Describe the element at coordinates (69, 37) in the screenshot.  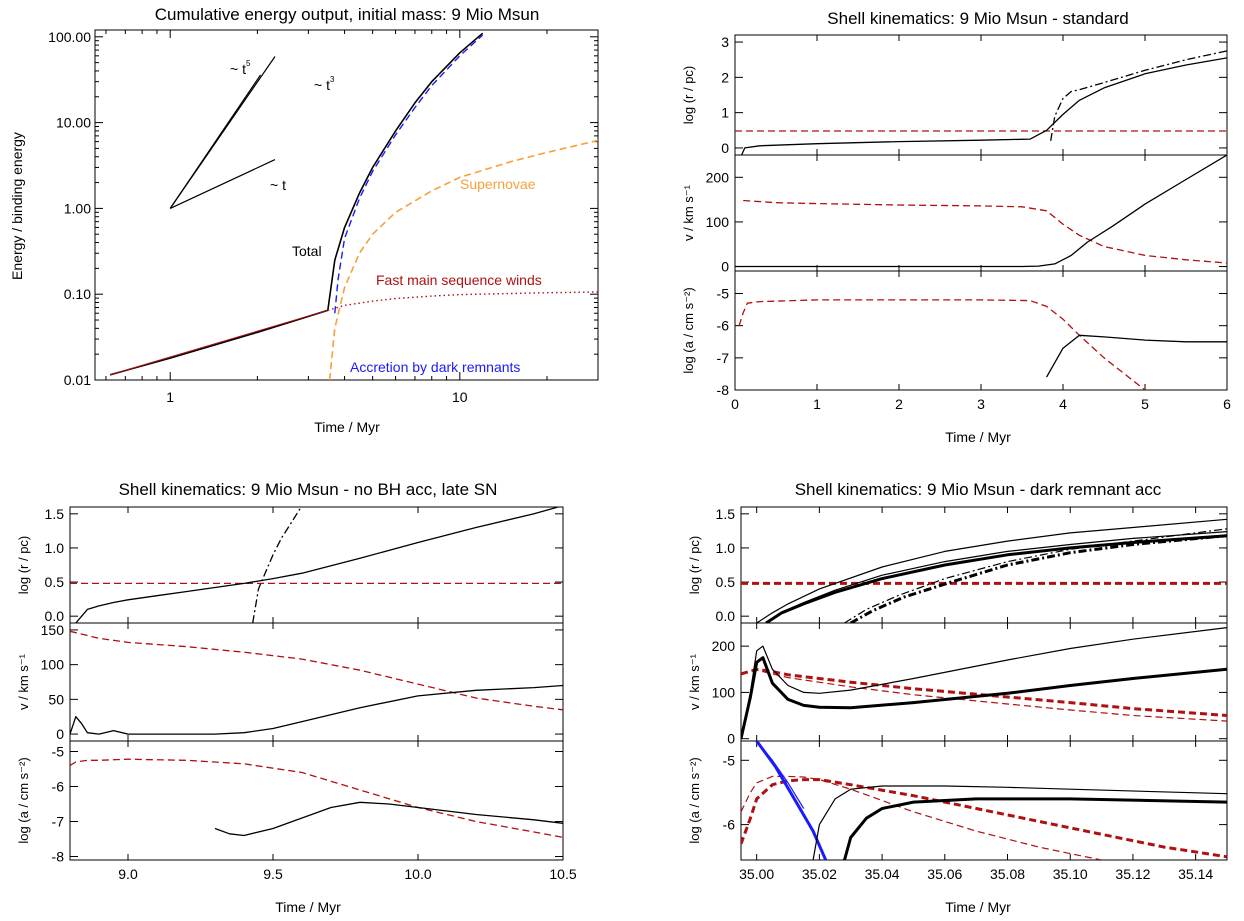
I see `y-tick-label: 100.00` at that location.